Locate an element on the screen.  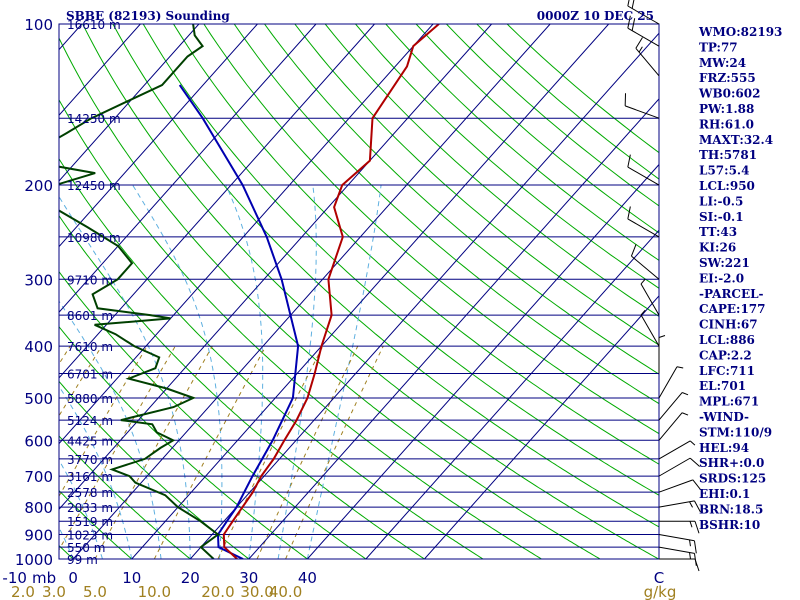
height-label: 4425 m is located at coordinates (90, 441).